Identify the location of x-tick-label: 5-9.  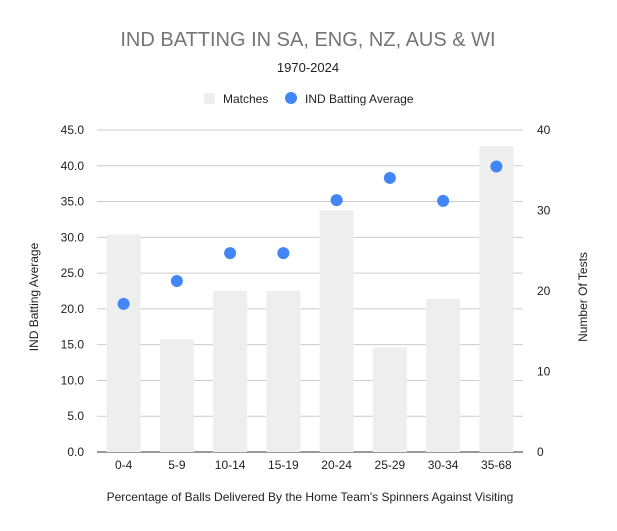
(177, 465).